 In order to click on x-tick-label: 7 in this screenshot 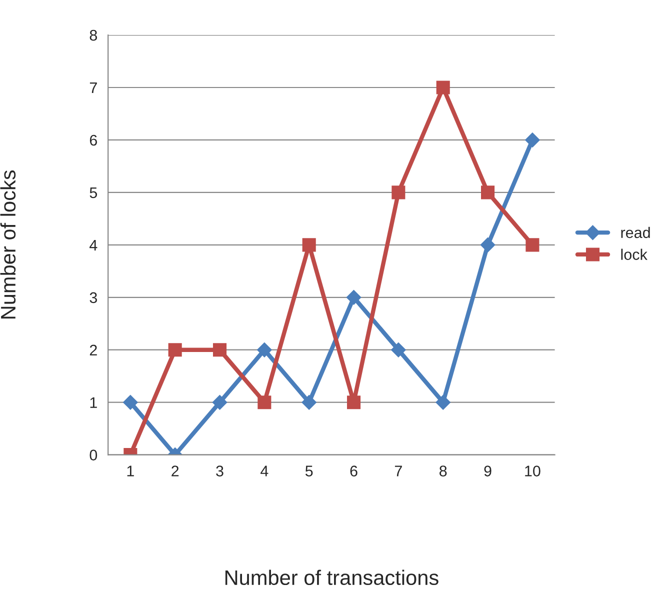, I will do `click(398, 471)`.